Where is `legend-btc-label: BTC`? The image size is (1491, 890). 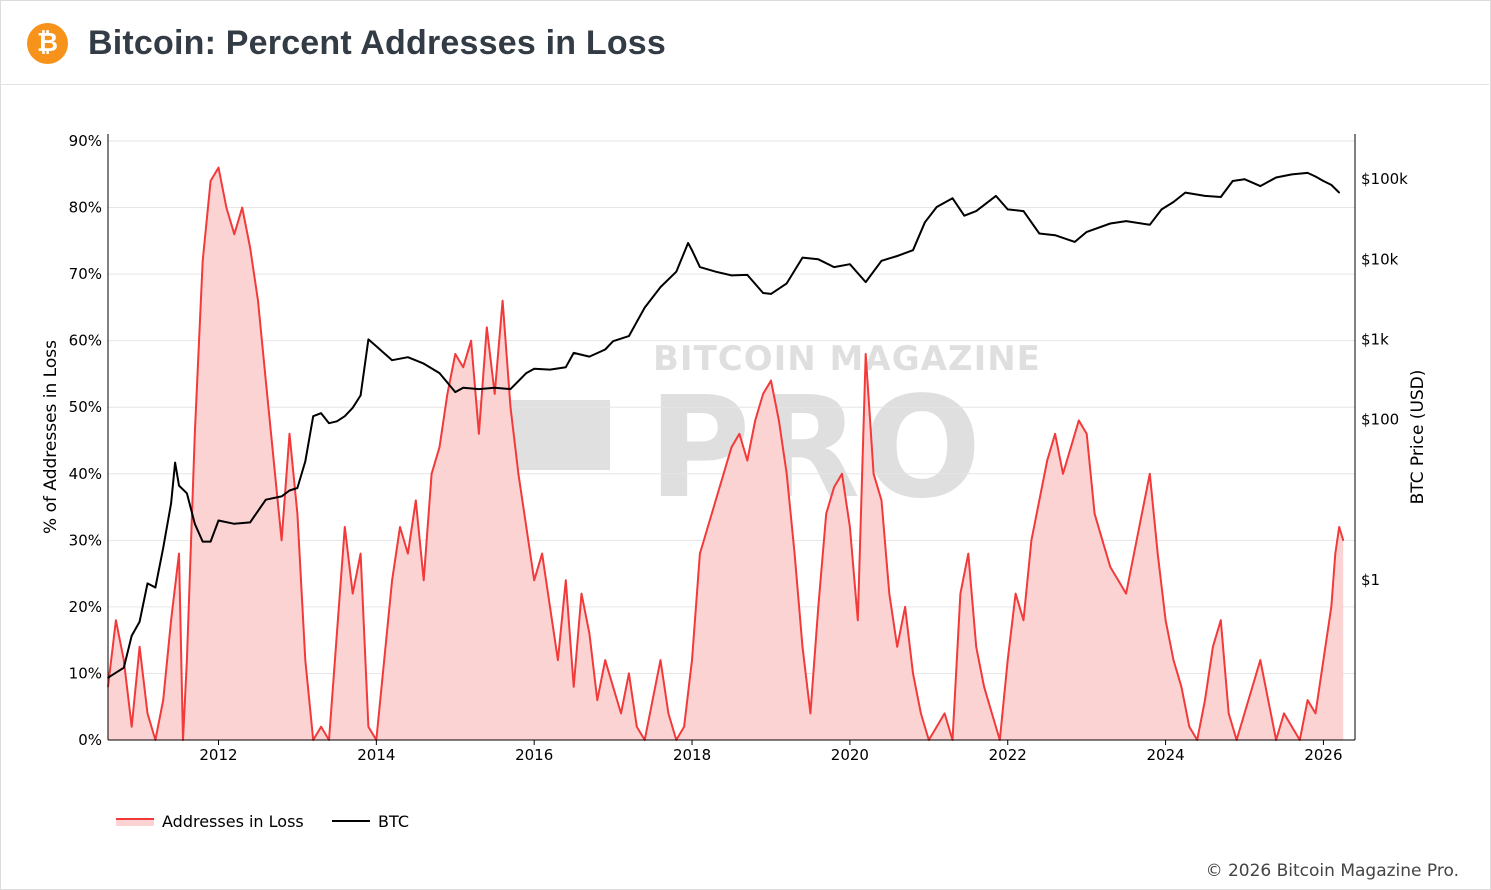
legend-btc-label: BTC is located at coordinates (393, 821).